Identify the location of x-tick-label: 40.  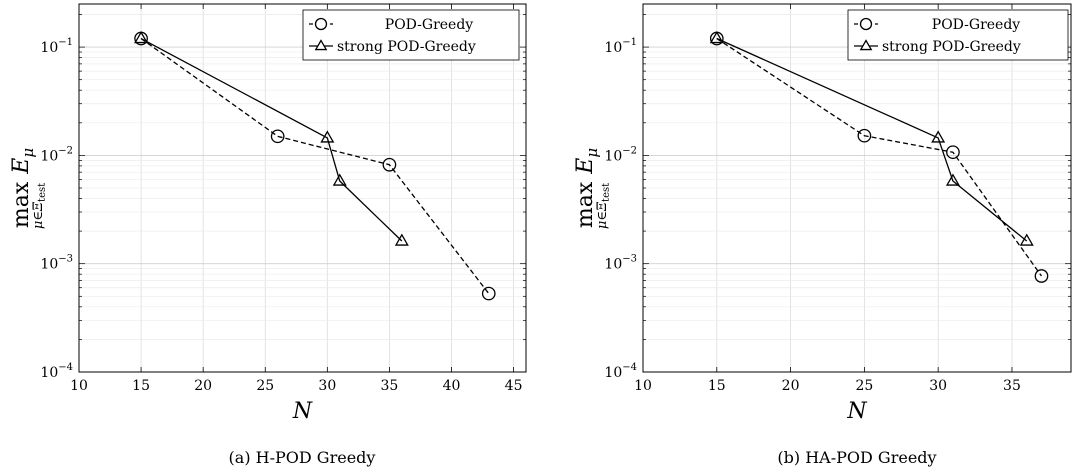
(452, 386).